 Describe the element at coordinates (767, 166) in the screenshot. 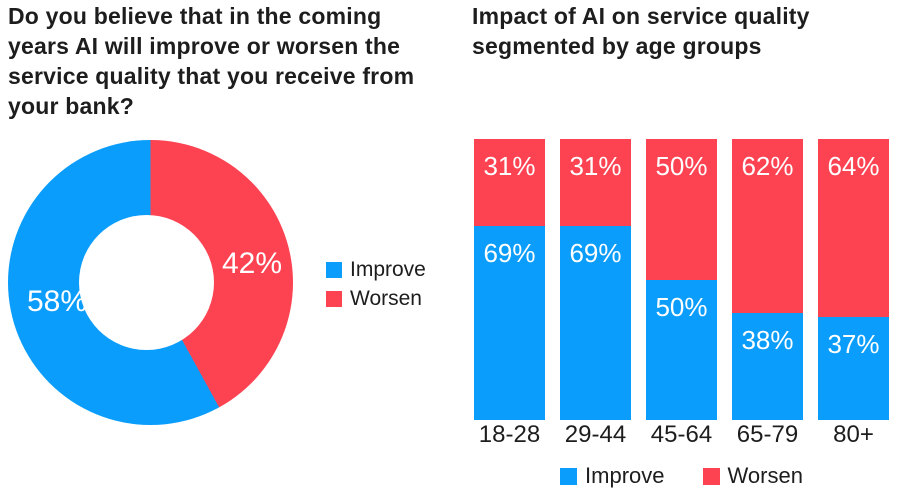

I see `bar-value-label: 62%` at that location.